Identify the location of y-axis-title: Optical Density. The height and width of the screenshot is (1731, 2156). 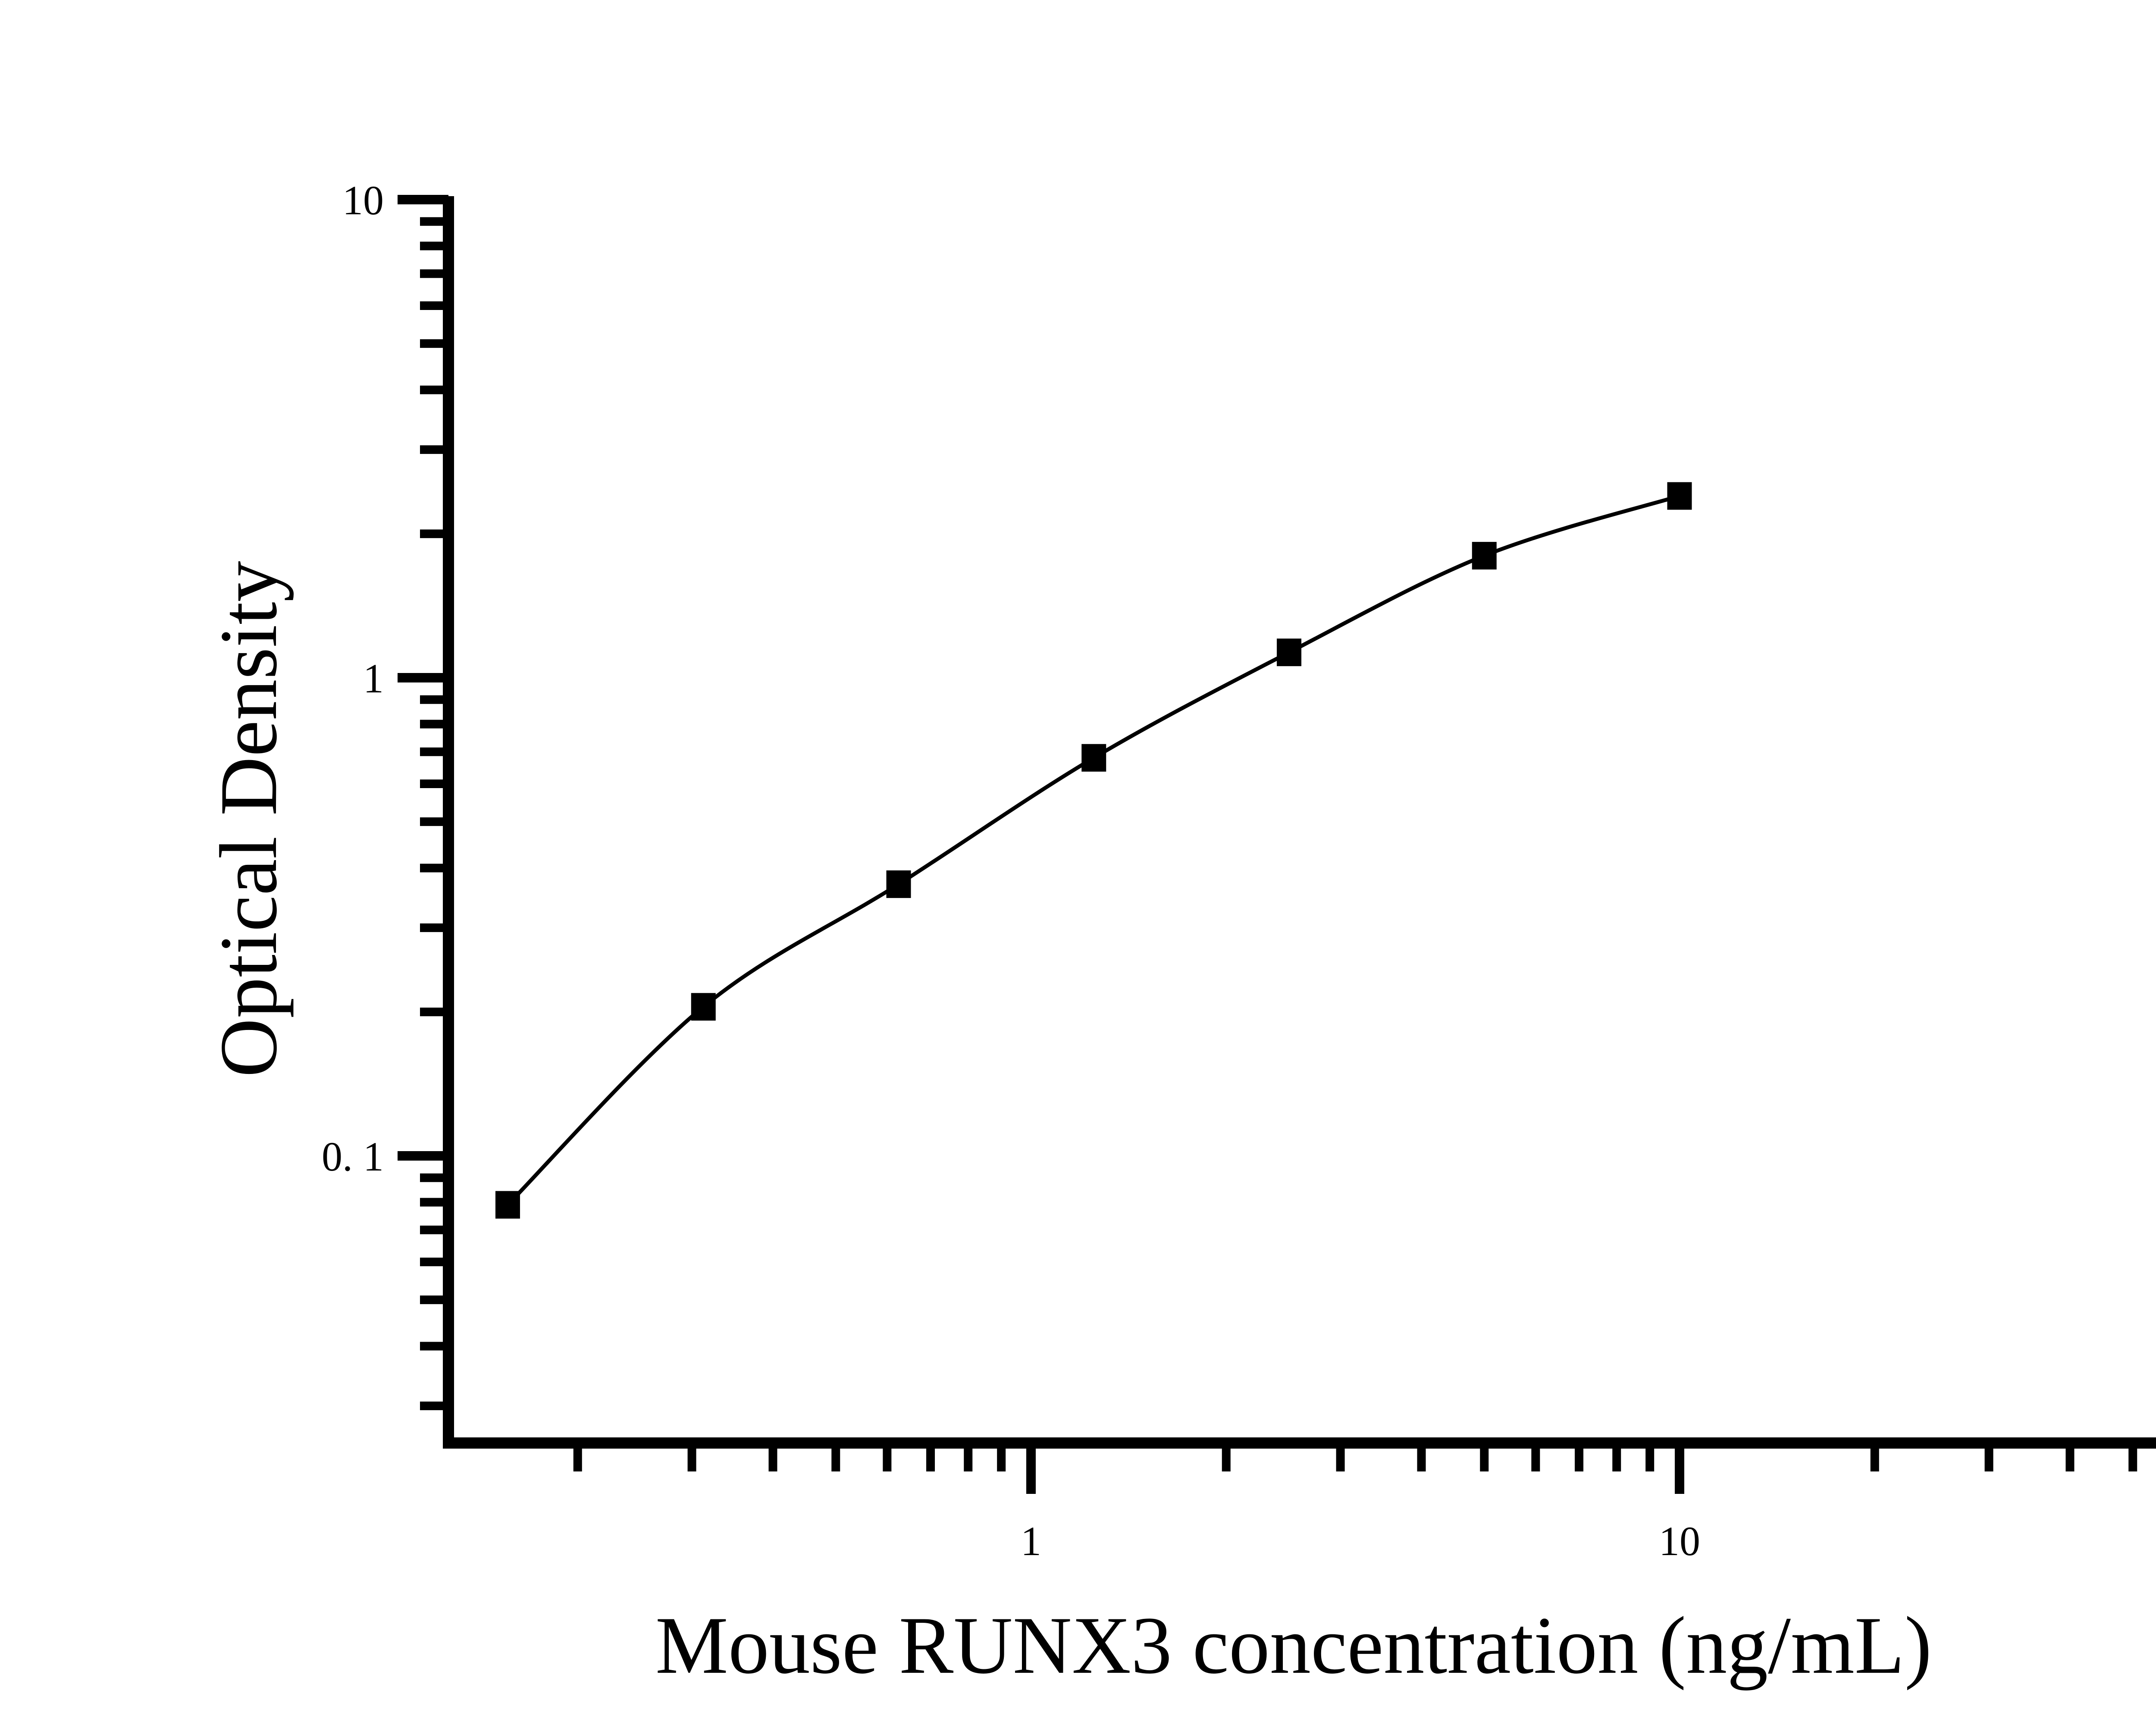
(249, 819).